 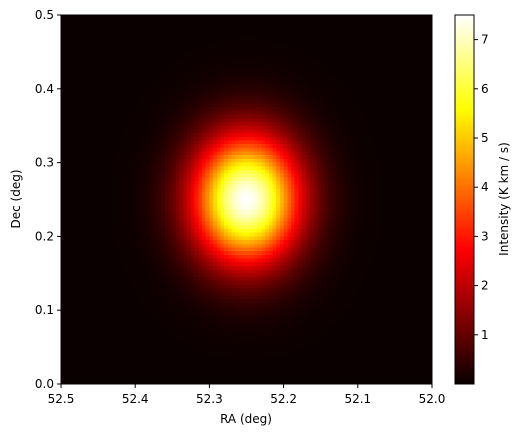 What do you see at coordinates (61, 399) in the screenshot?
I see `x-tick-label: 52.5` at bounding box center [61, 399].